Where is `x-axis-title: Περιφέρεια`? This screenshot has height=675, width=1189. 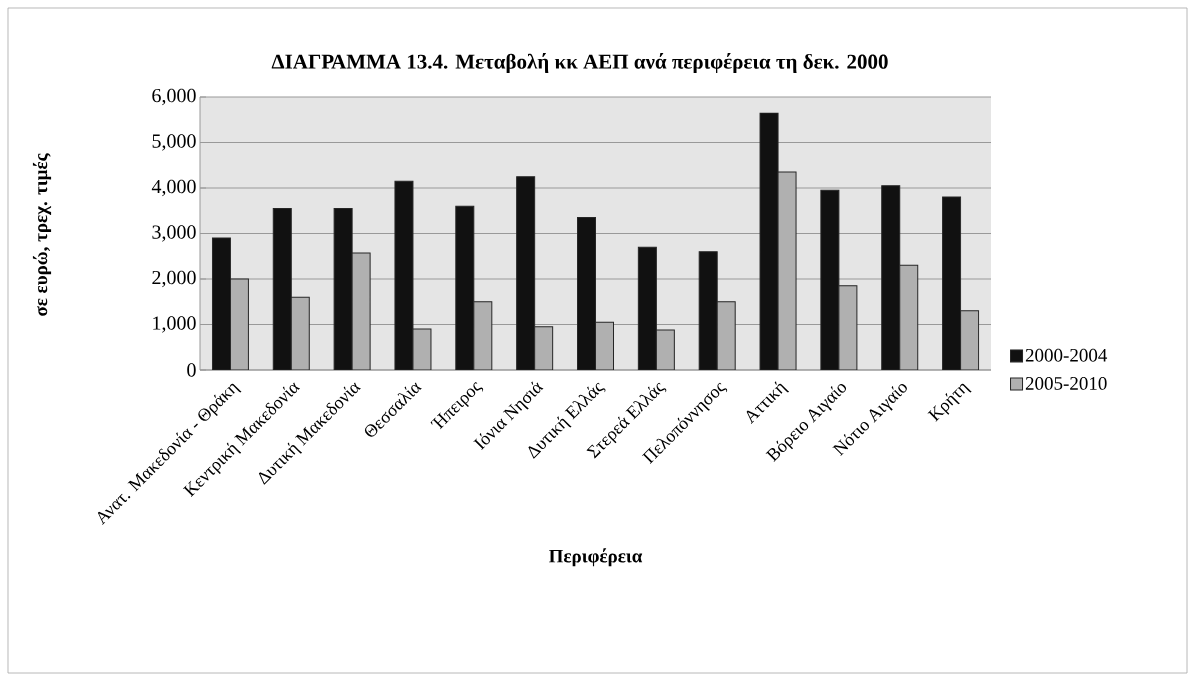 x-axis-title: Περιφέρεια is located at coordinates (596, 557).